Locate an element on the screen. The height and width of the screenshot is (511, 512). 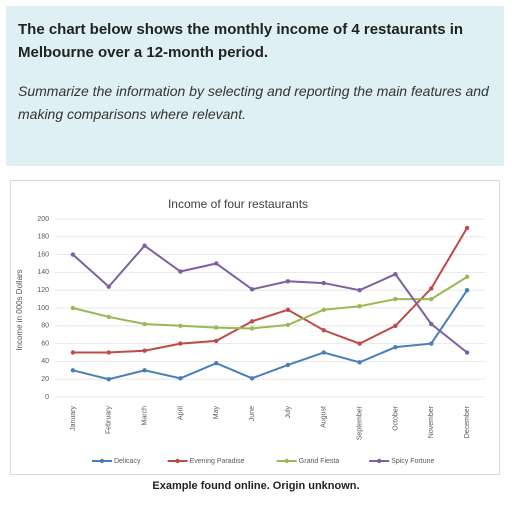
x-tick-label: February is located at coordinates (109, 420).